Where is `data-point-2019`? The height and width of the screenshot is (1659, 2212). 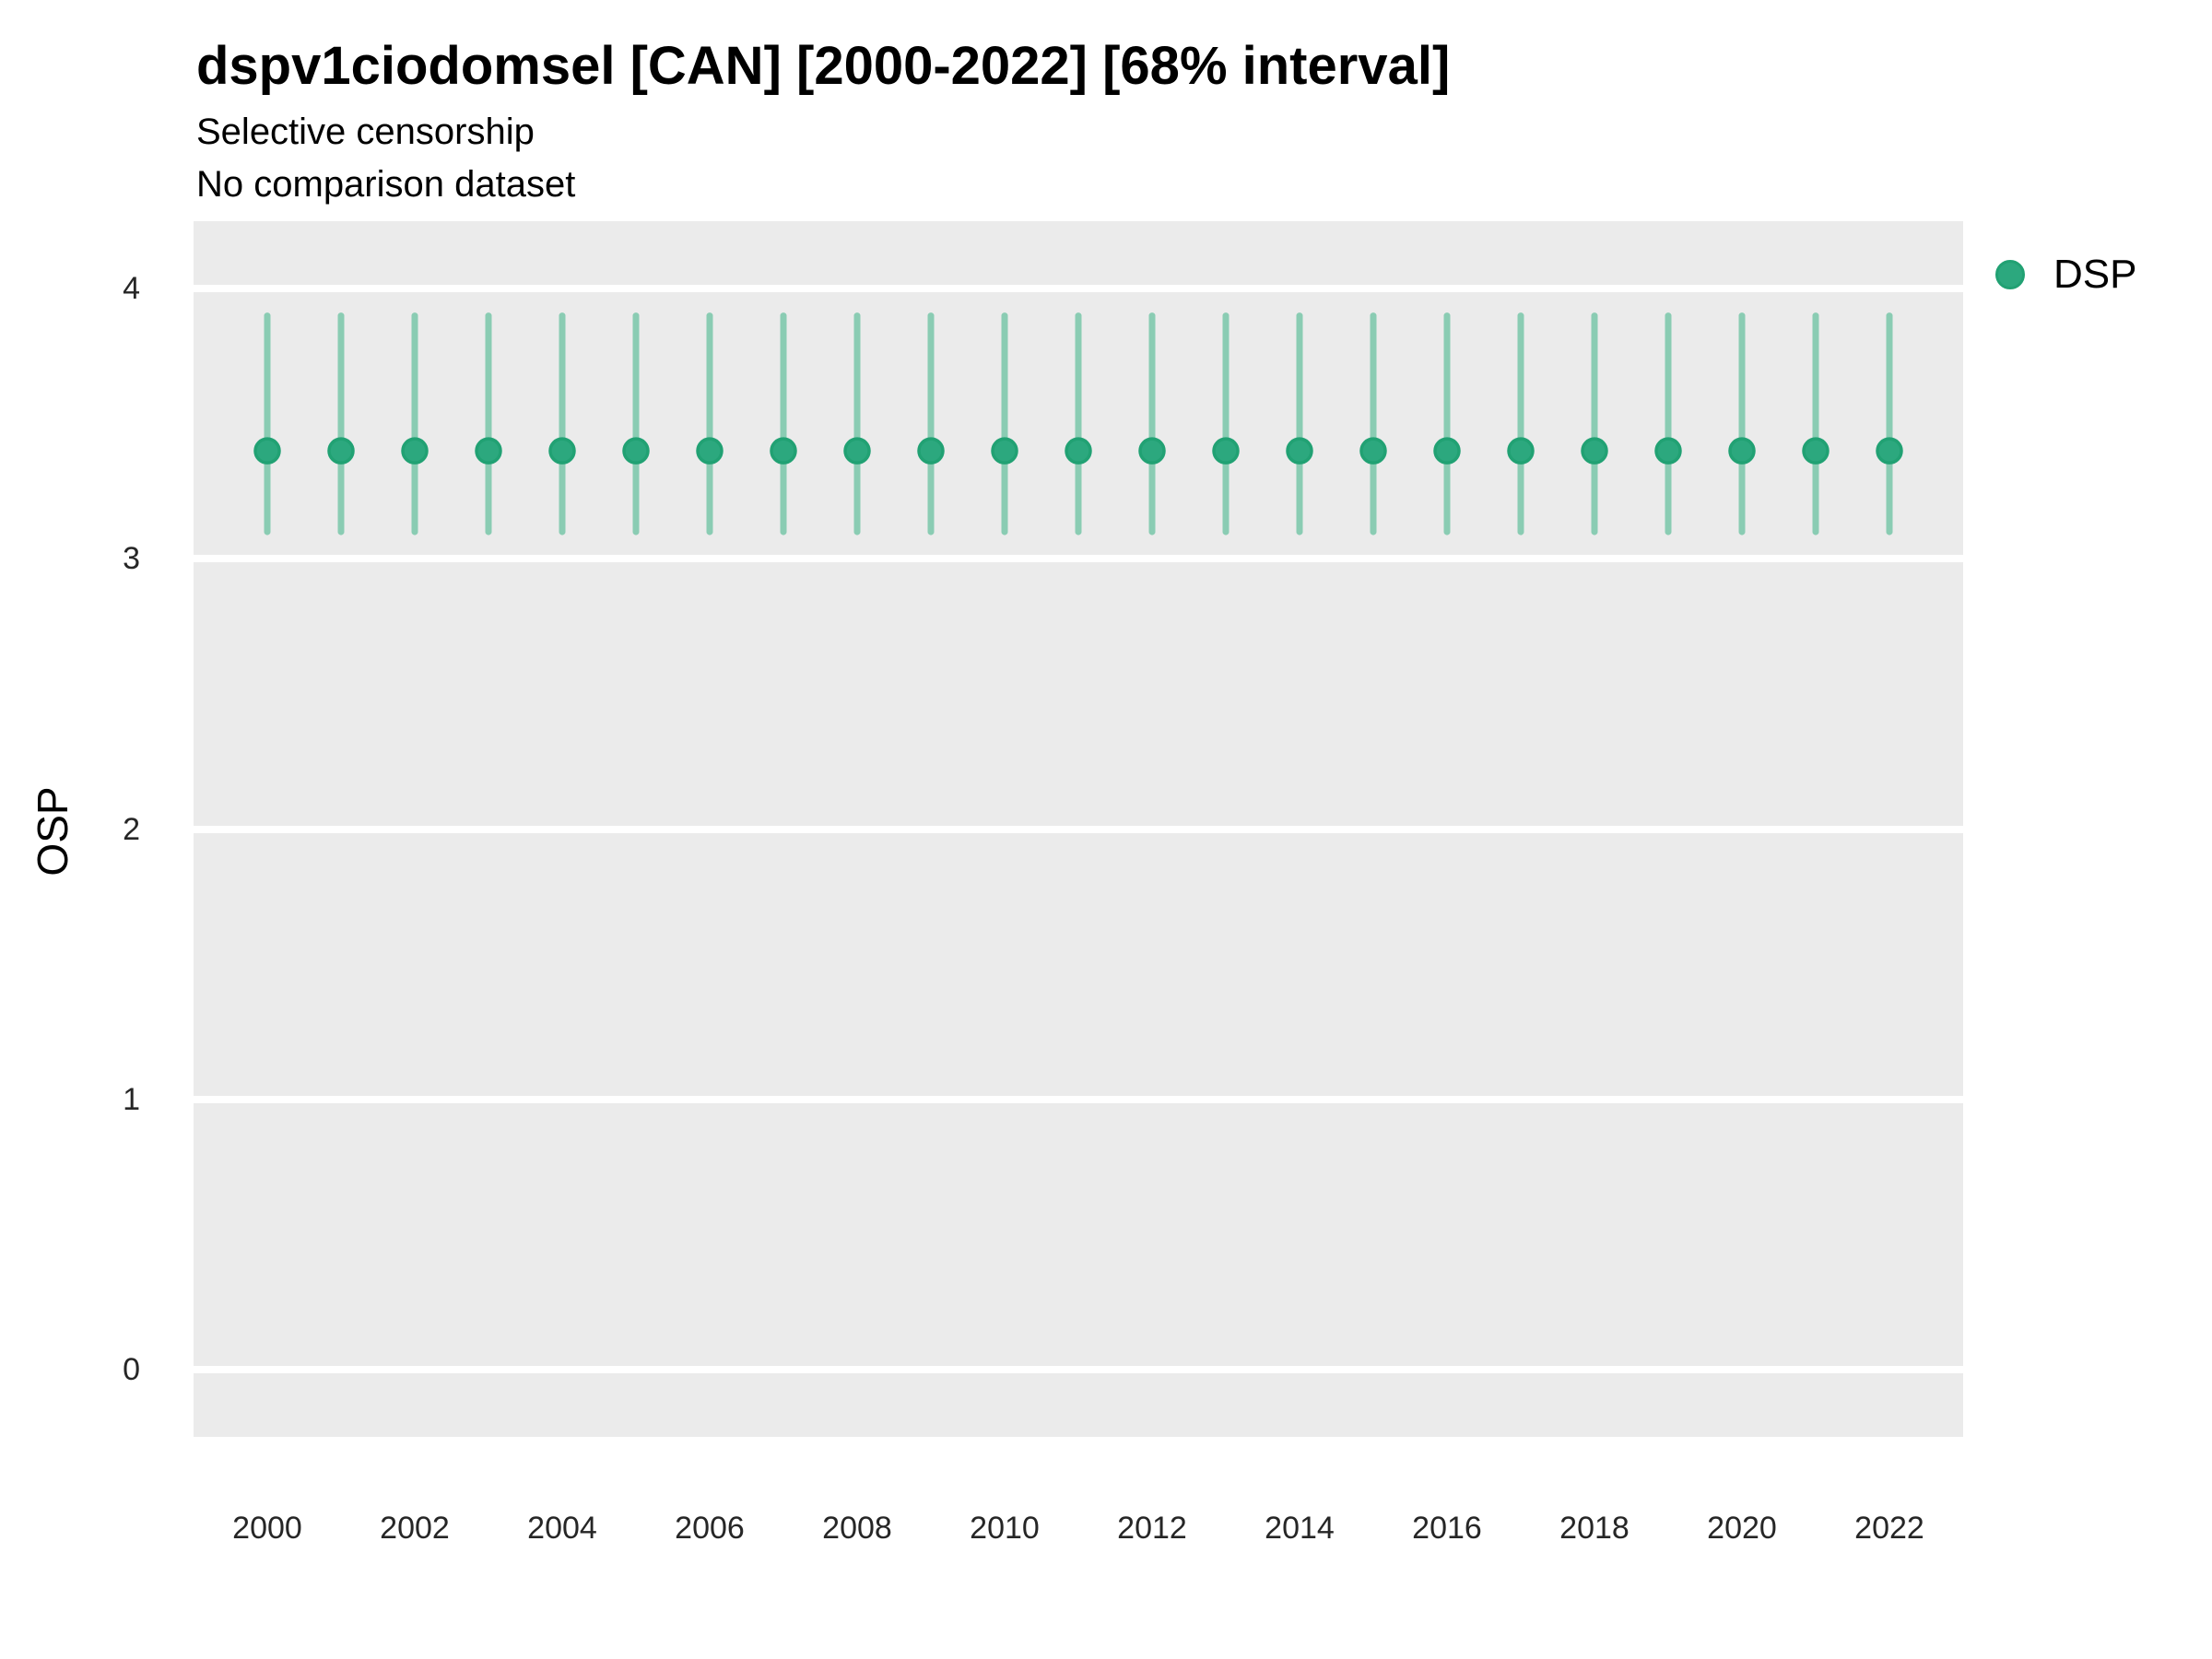 data-point-2019 is located at coordinates (1668, 451).